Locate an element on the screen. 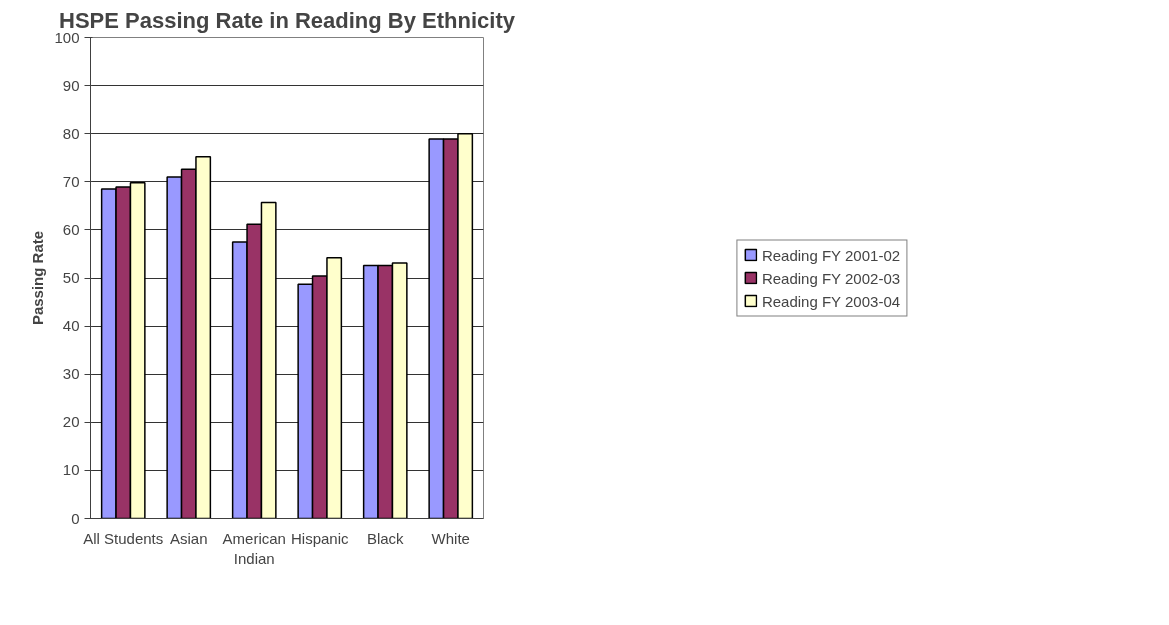 This screenshot has height=625, width=1169. x-tick-label: All Students is located at coordinates (123, 538).